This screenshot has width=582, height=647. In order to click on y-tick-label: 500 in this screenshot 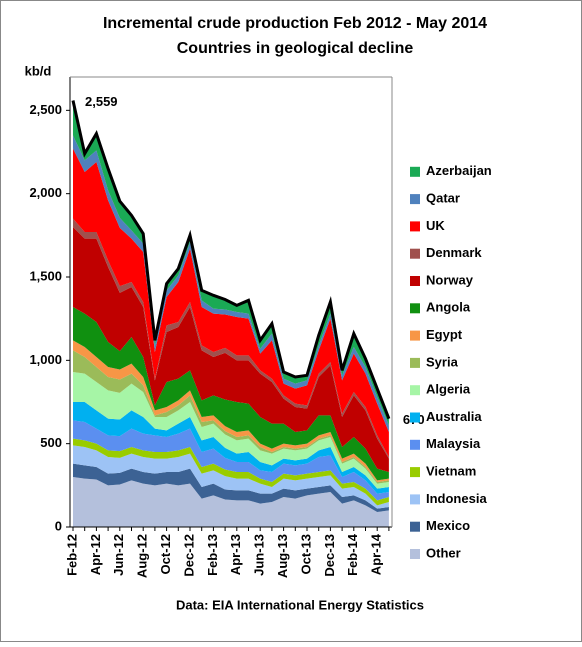, I will do `click(51, 442)`.